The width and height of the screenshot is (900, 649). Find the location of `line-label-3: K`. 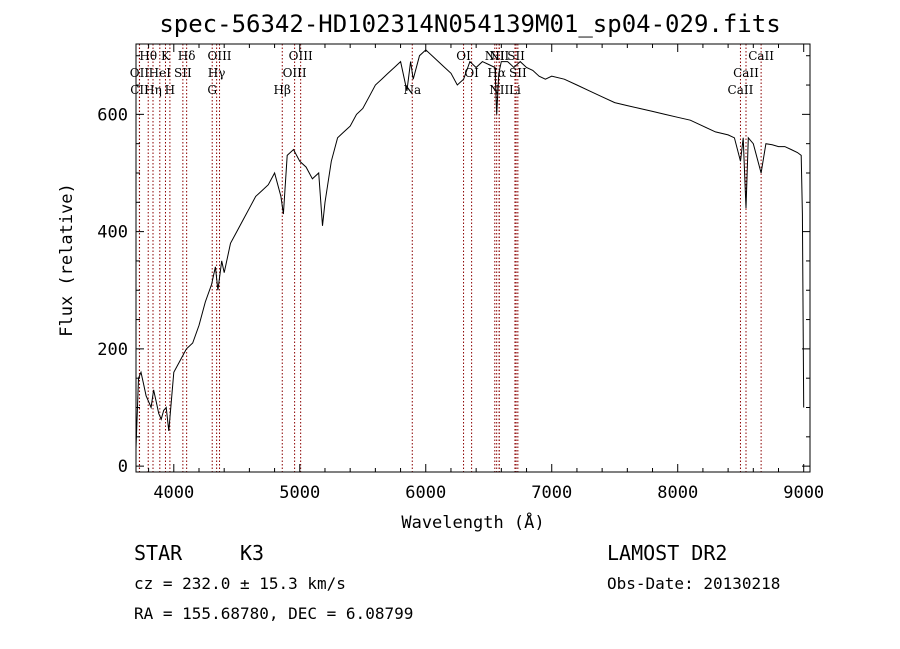

line-label-3: K is located at coordinates (166, 56).